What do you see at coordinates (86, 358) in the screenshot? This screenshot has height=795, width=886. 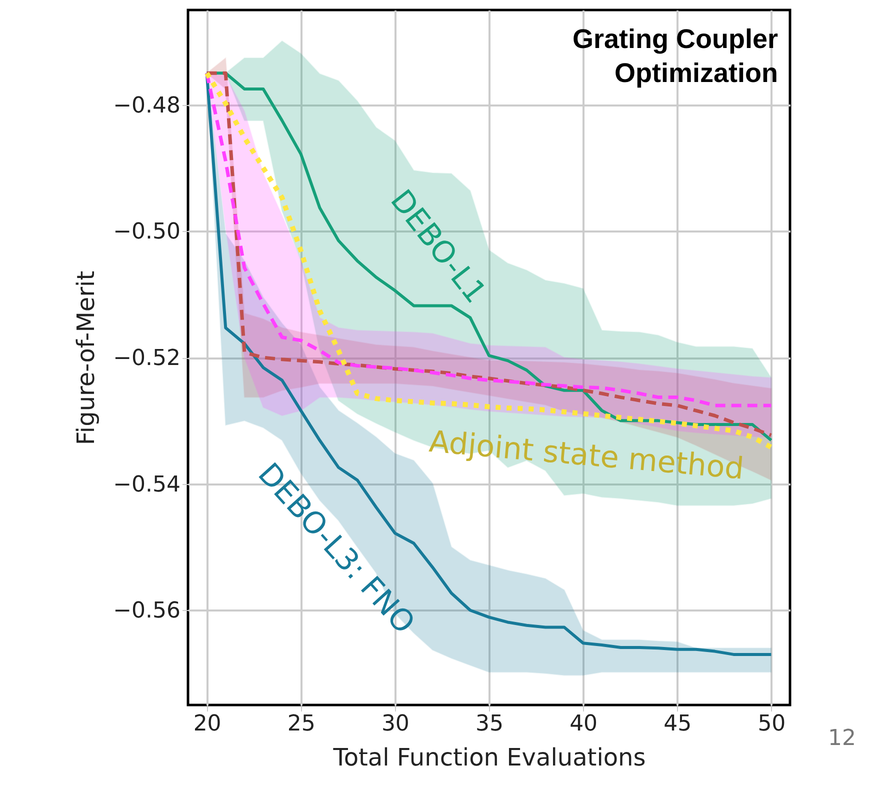 I see `y-axis-title: Figure-of-Merit` at bounding box center [86, 358].